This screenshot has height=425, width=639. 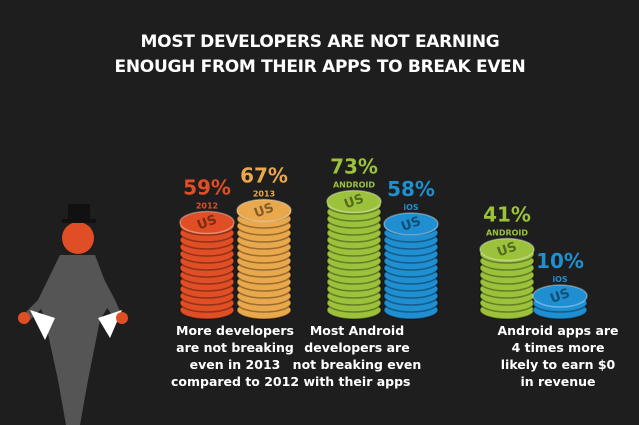 What do you see at coordinates (110, 292) in the screenshot?
I see `arm` at bounding box center [110, 292].